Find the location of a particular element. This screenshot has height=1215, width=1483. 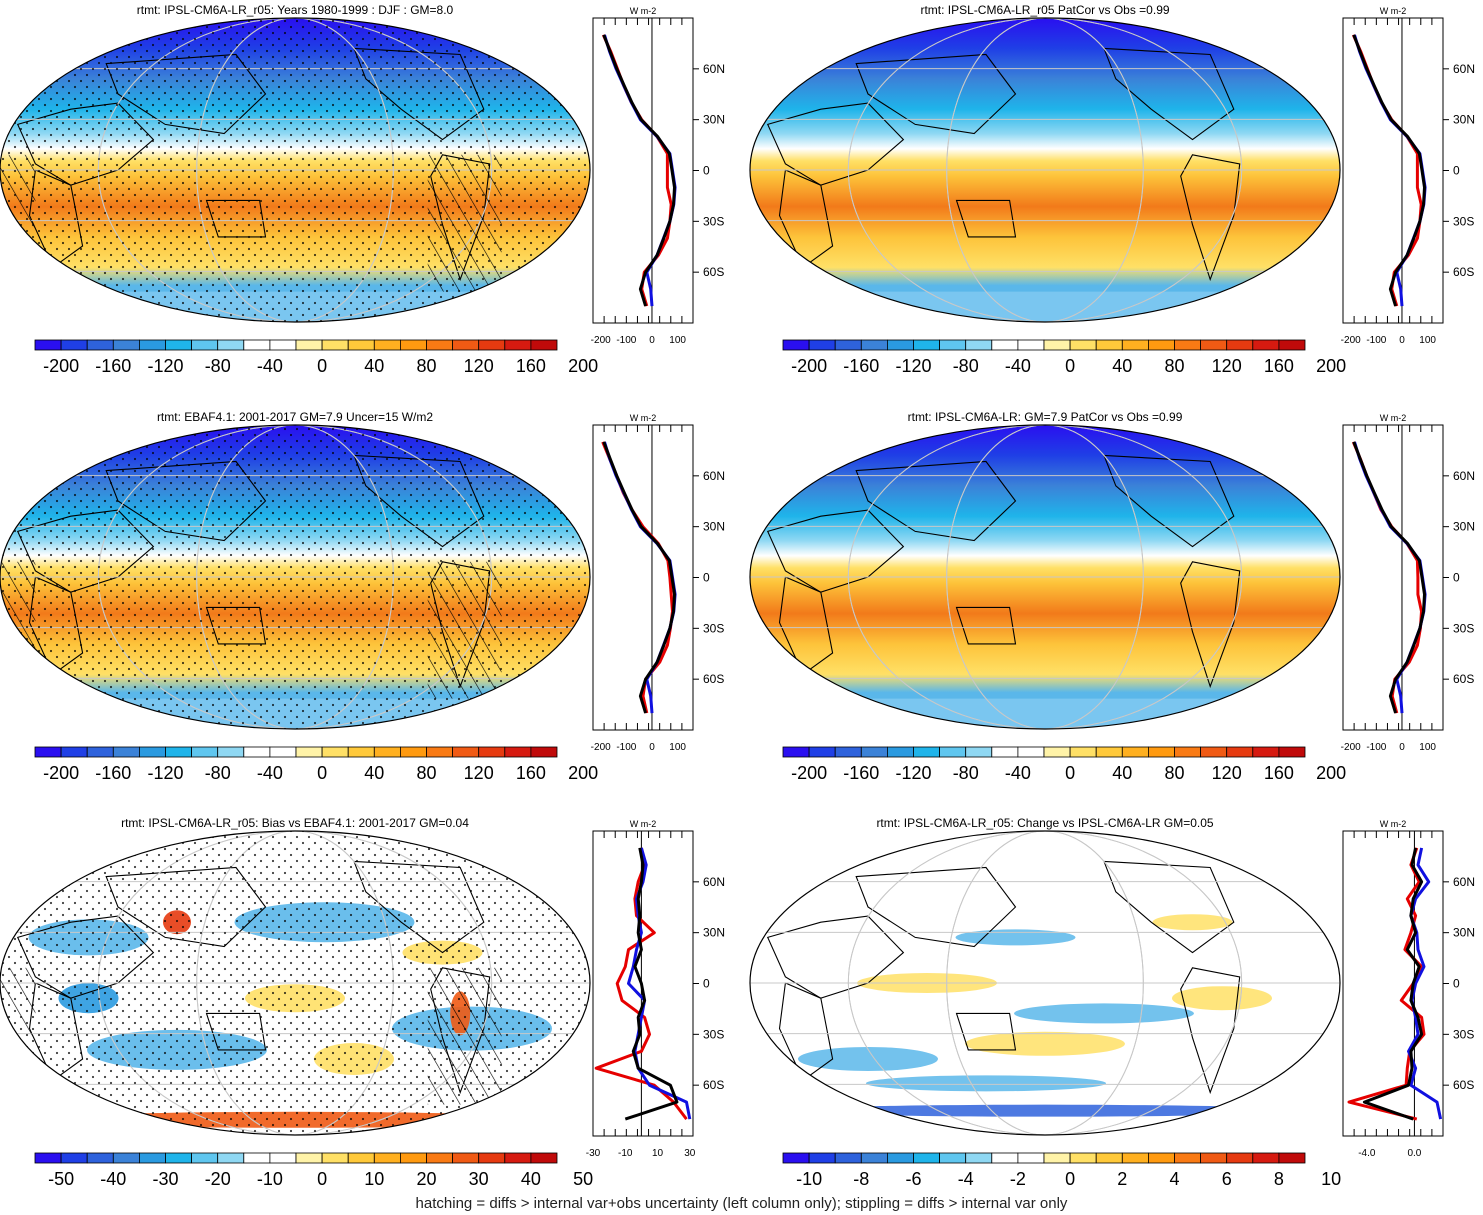

profile-lat-label: 30S is located at coordinates (1463, 628).